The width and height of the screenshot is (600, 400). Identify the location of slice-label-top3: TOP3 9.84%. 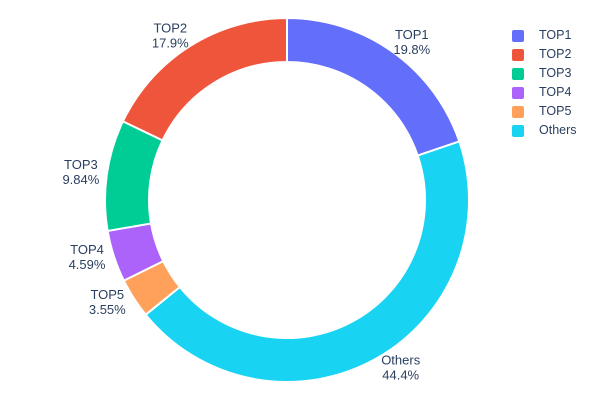
(80, 172).